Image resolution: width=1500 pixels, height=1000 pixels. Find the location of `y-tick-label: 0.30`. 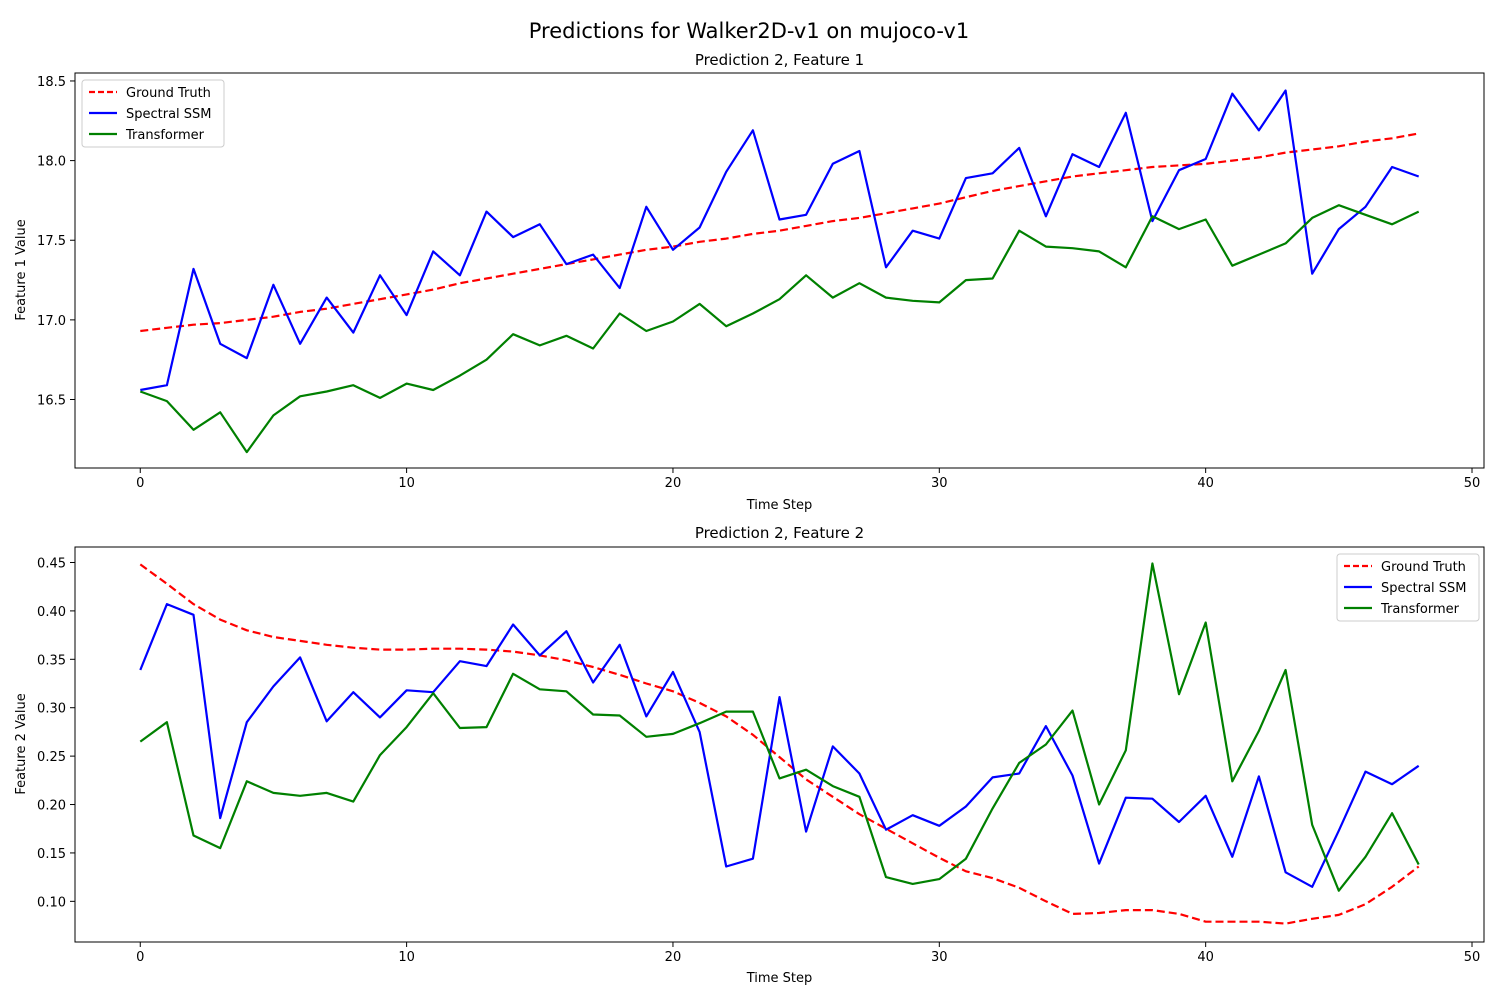

y-tick-label: 0.30 is located at coordinates (51, 709).